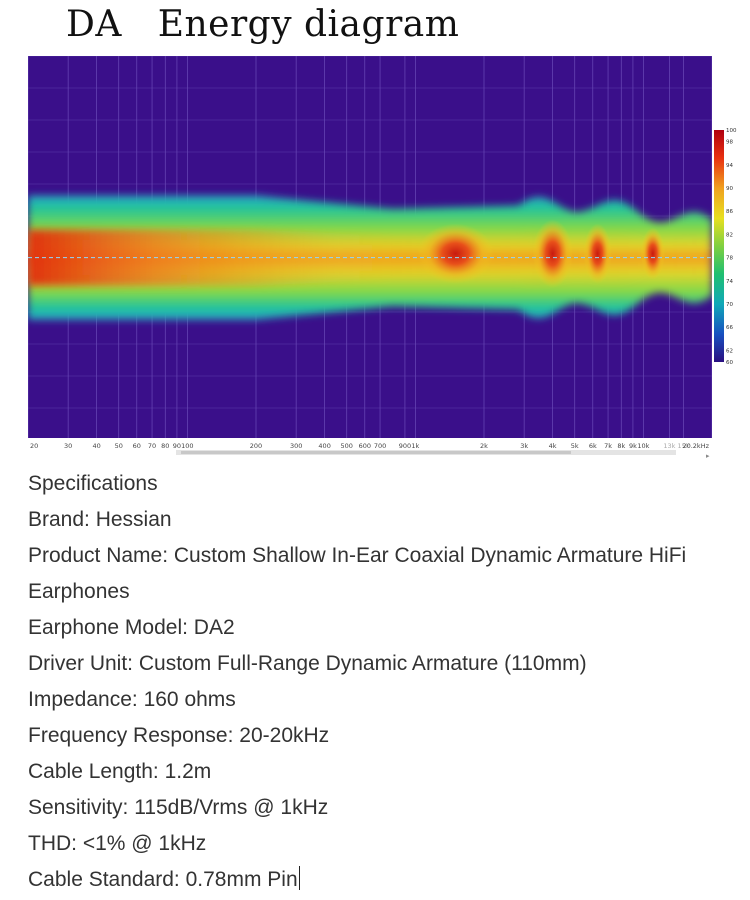 The image size is (750, 900). I want to click on hot-spots, so click(541, 253).